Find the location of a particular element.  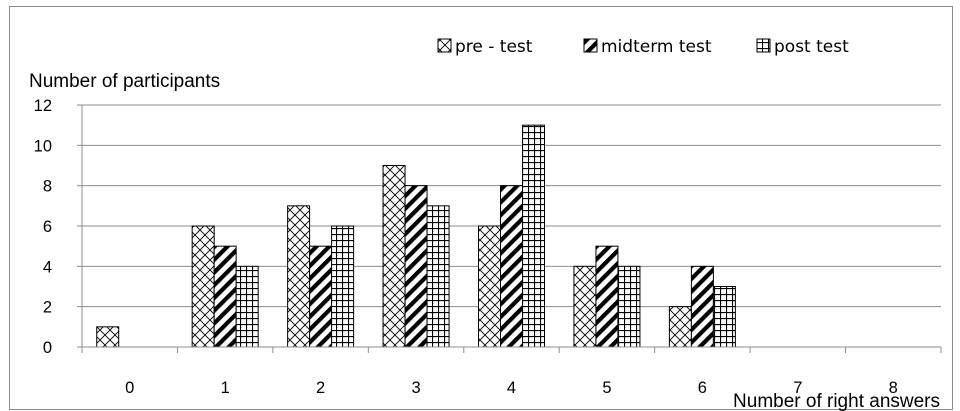

legend: pre - test midterm test post test is located at coordinates (643, 47).